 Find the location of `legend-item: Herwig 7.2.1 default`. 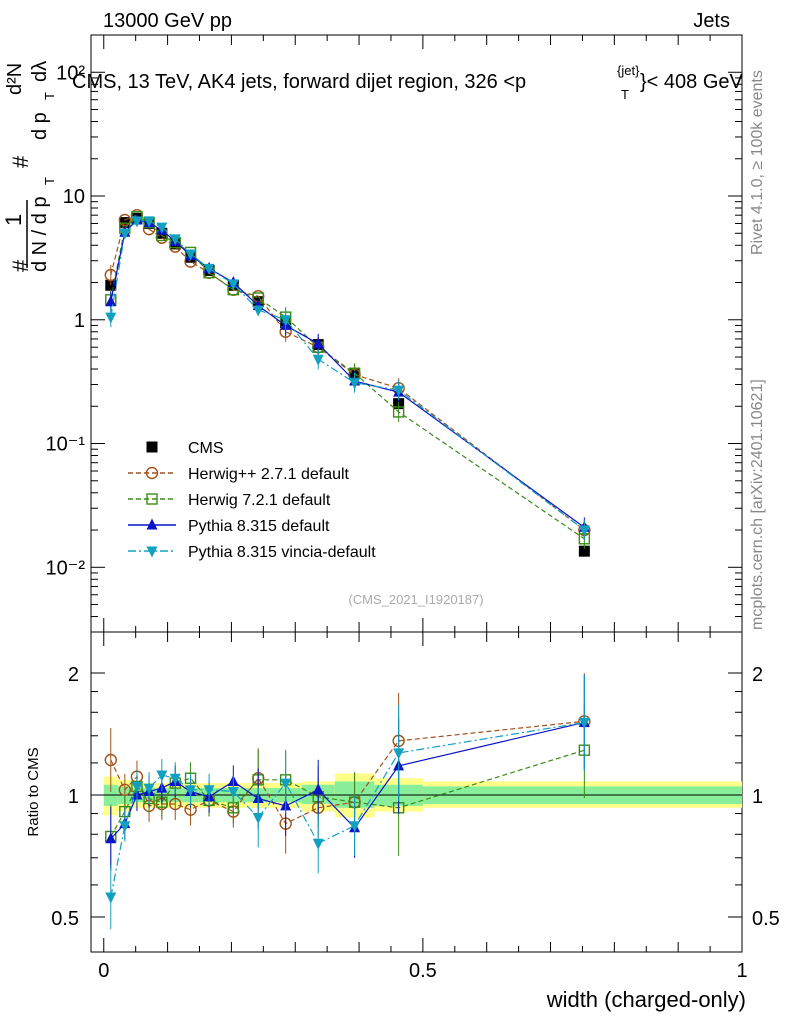

legend-item: Herwig 7.2.1 default is located at coordinates (229, 500).